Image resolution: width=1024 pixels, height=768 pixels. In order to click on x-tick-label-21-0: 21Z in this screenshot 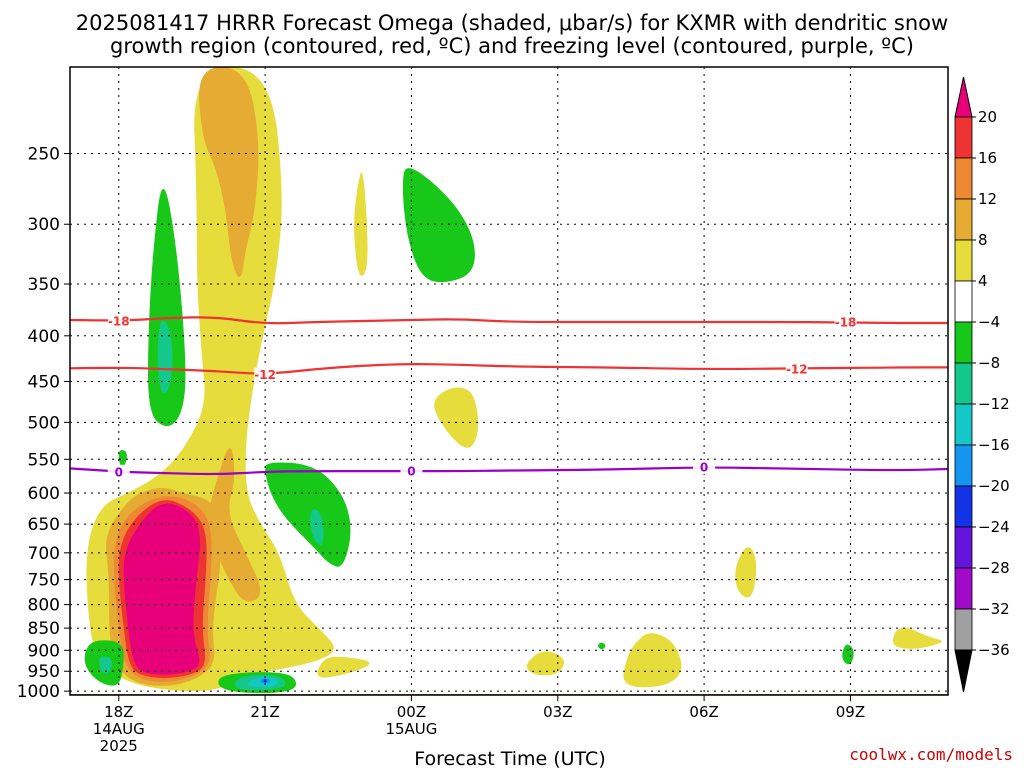, I will do `click(264, 712)`.